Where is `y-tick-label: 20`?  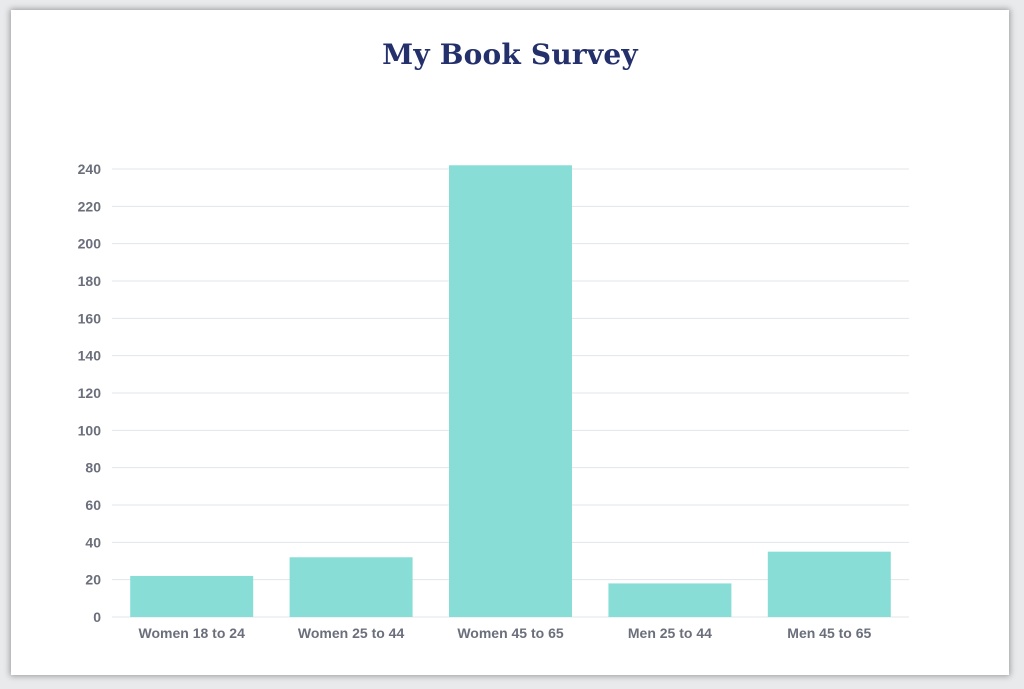 y-tick-label: 20 is located at coordinates (93, 580).